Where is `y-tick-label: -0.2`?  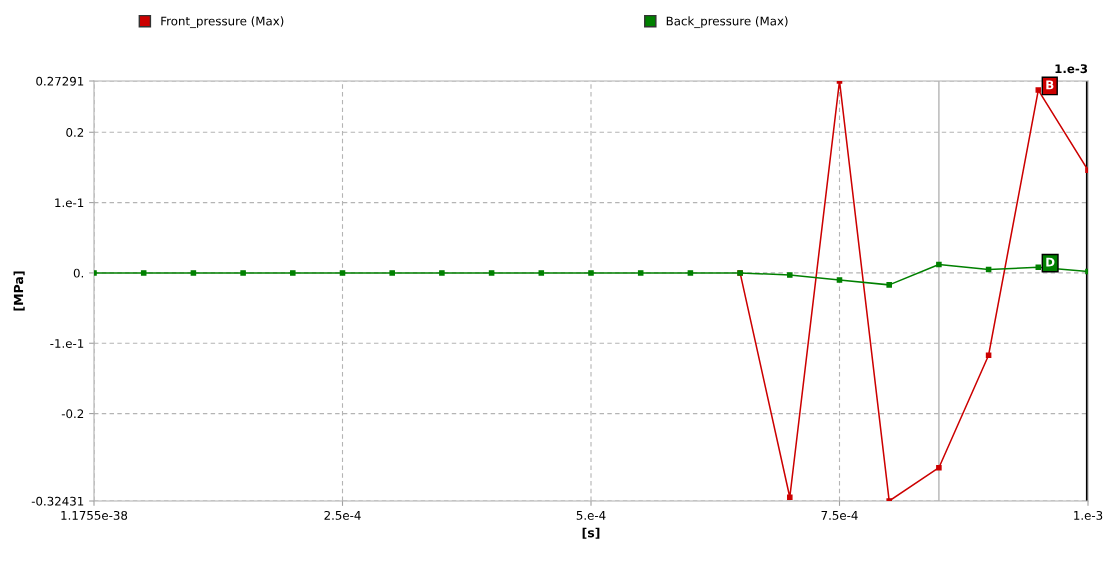 y-tick-label: -0.2 is located at coordinates (72, 414).